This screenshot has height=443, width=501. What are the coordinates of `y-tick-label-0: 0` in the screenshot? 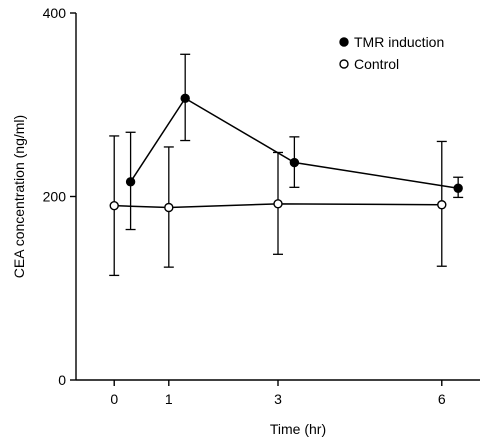 It's located at (62, 380).